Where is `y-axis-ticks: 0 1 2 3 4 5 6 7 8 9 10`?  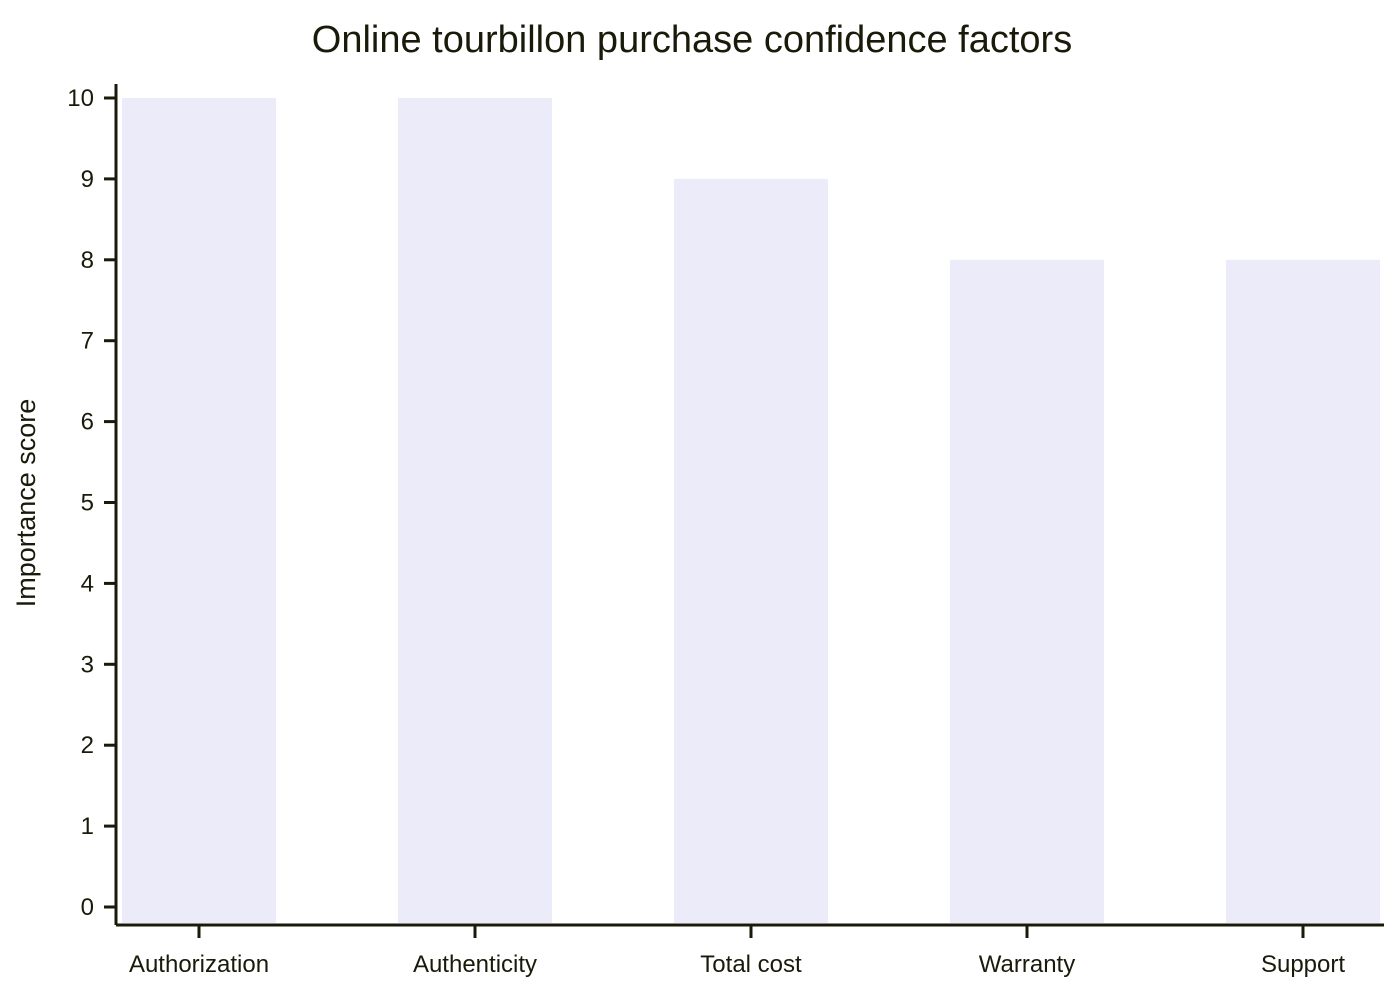 y-axis-ticks: 0 1 2 3 4 5 6 7 8 9 10 is located at coordinates (91, 503).